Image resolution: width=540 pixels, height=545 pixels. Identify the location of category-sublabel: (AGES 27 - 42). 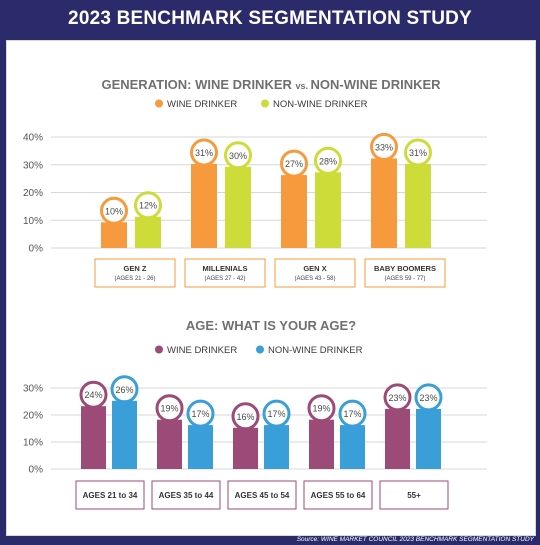
(224, 279).